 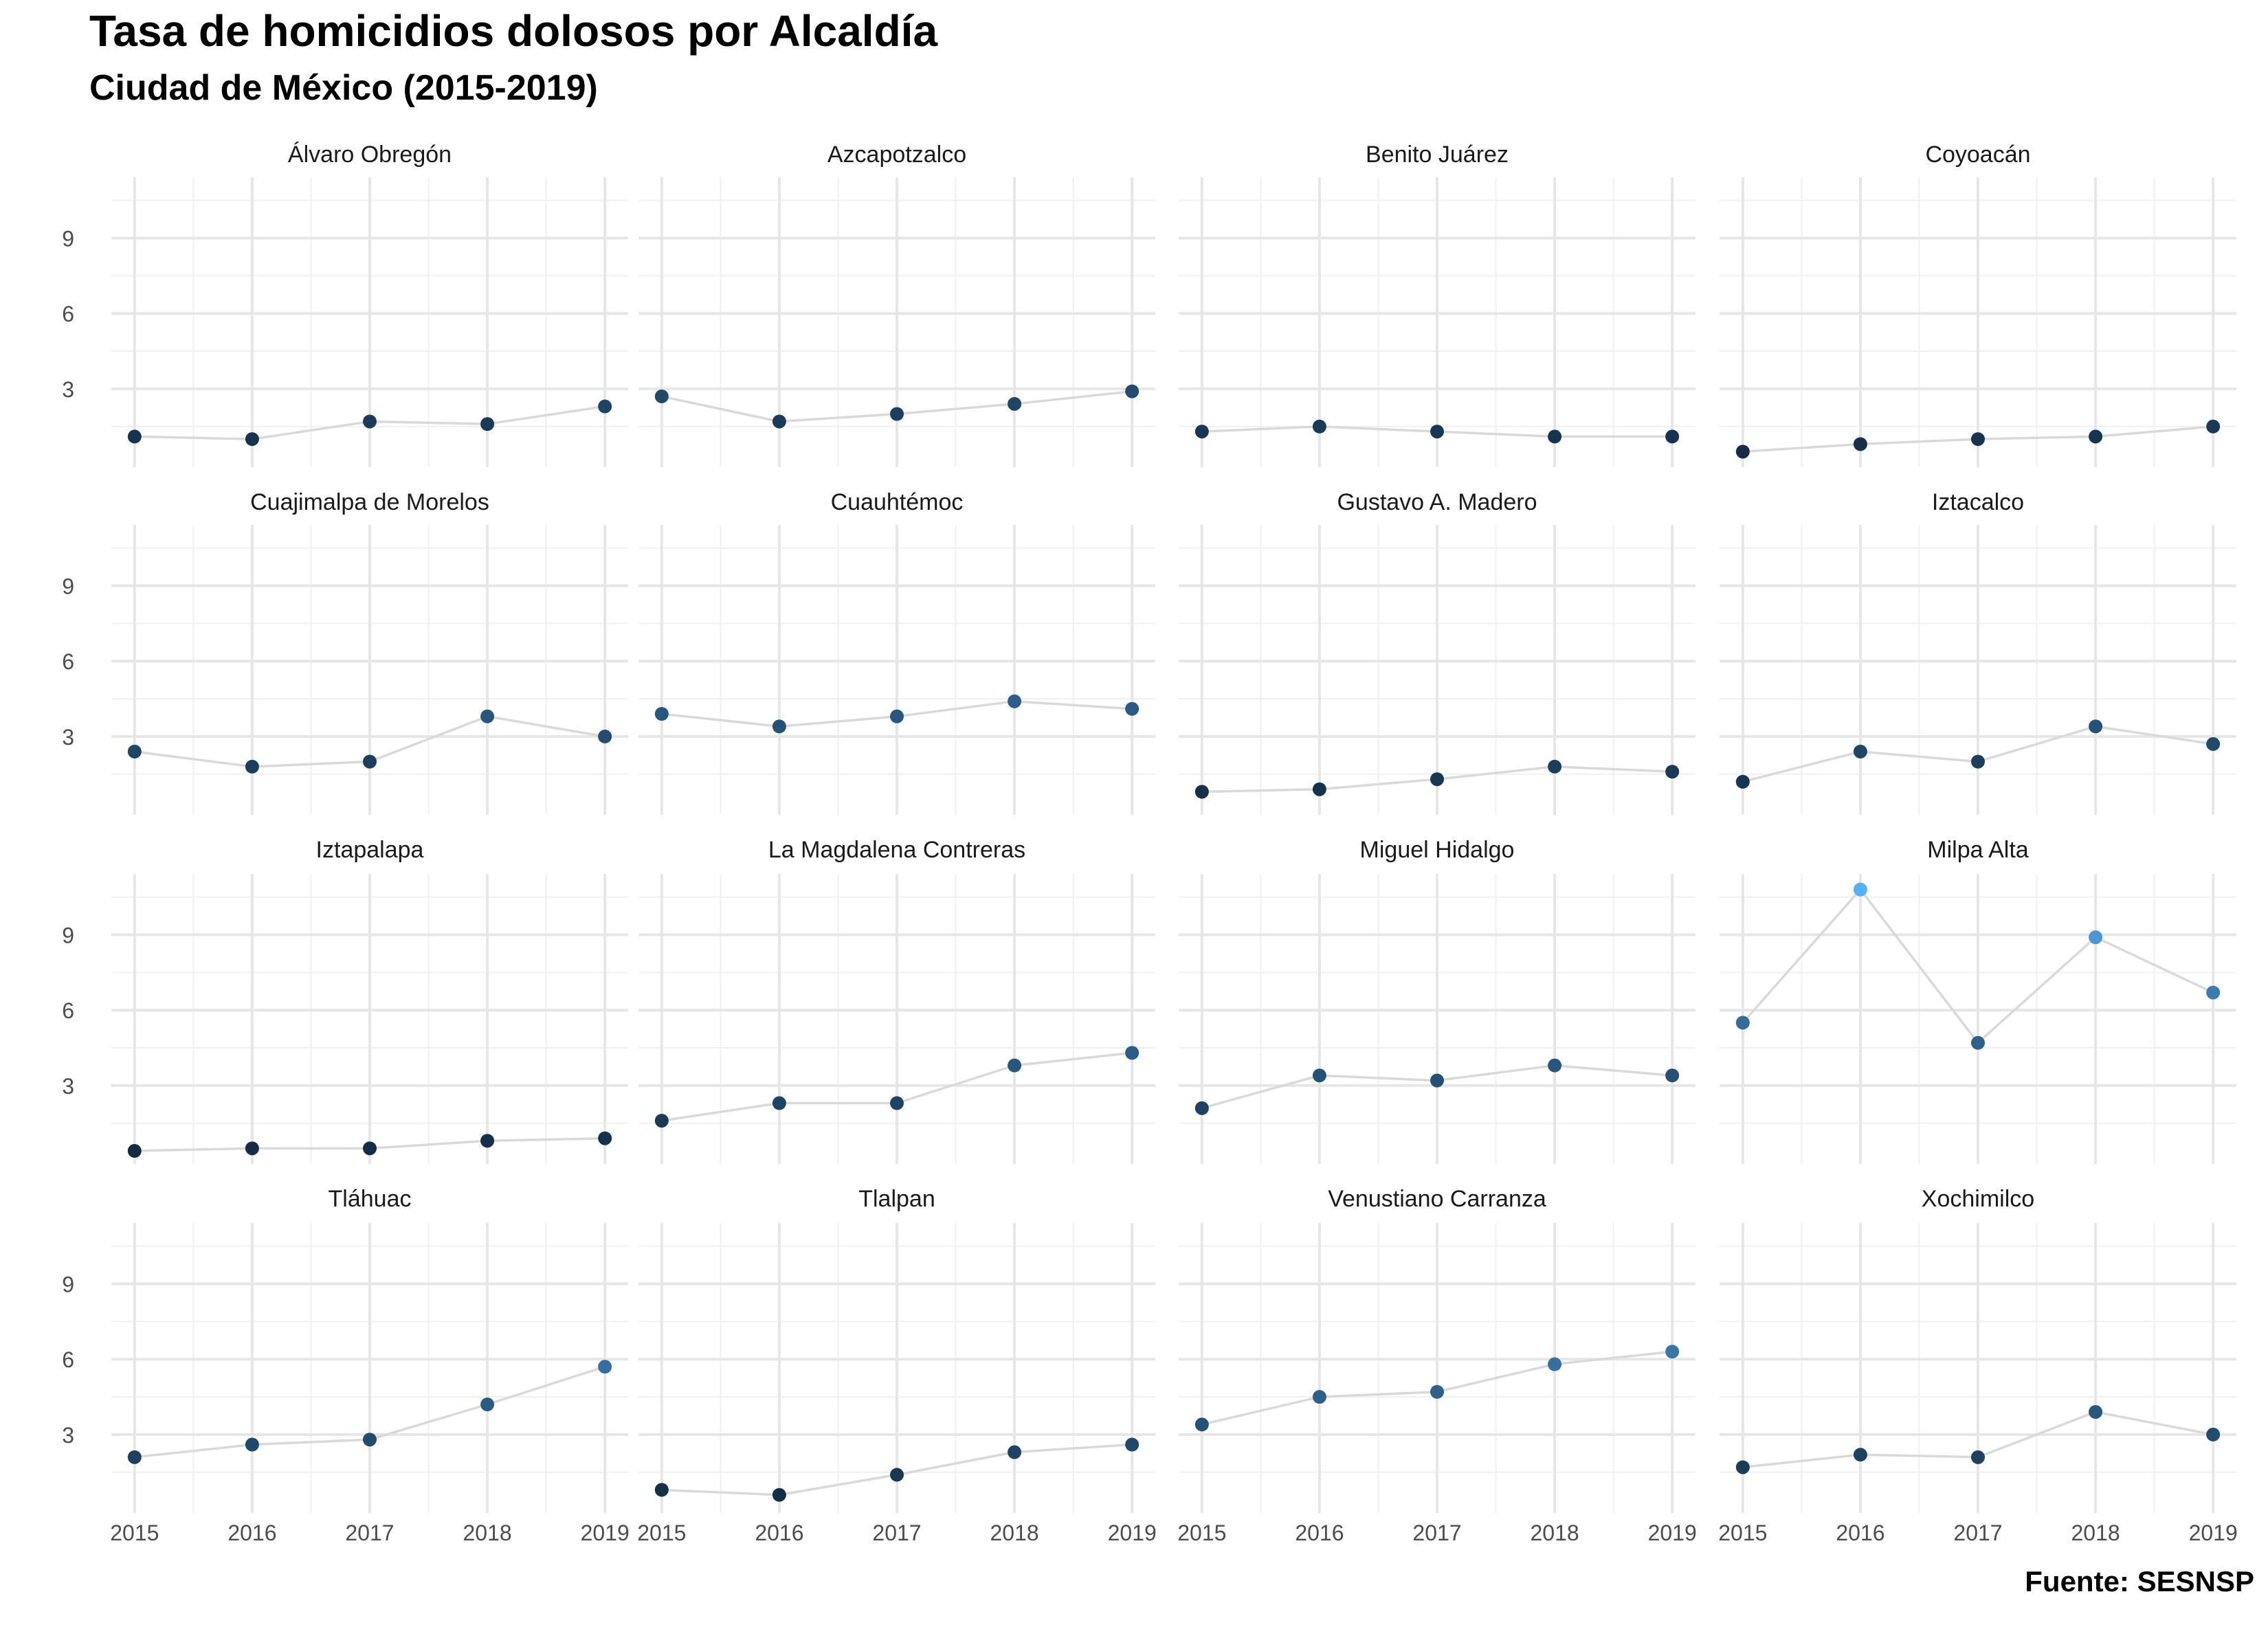 I want to click on facet-label: Venustiano Carranza, so click(x=1437, y=1199).